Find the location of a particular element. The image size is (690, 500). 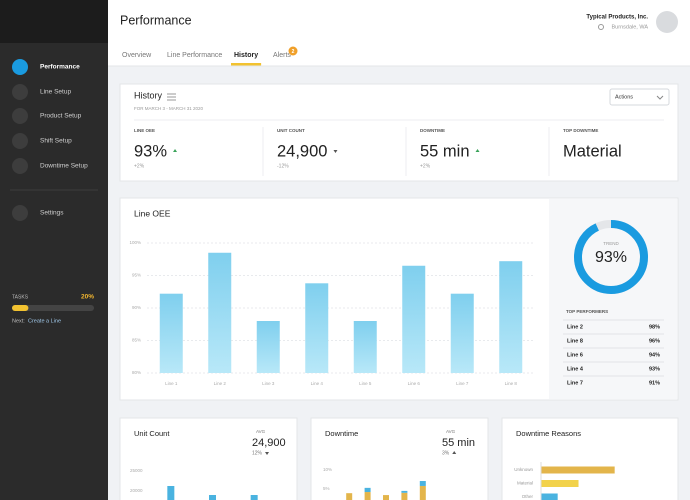

tab: Alerts is located at coordinates (282, 55).